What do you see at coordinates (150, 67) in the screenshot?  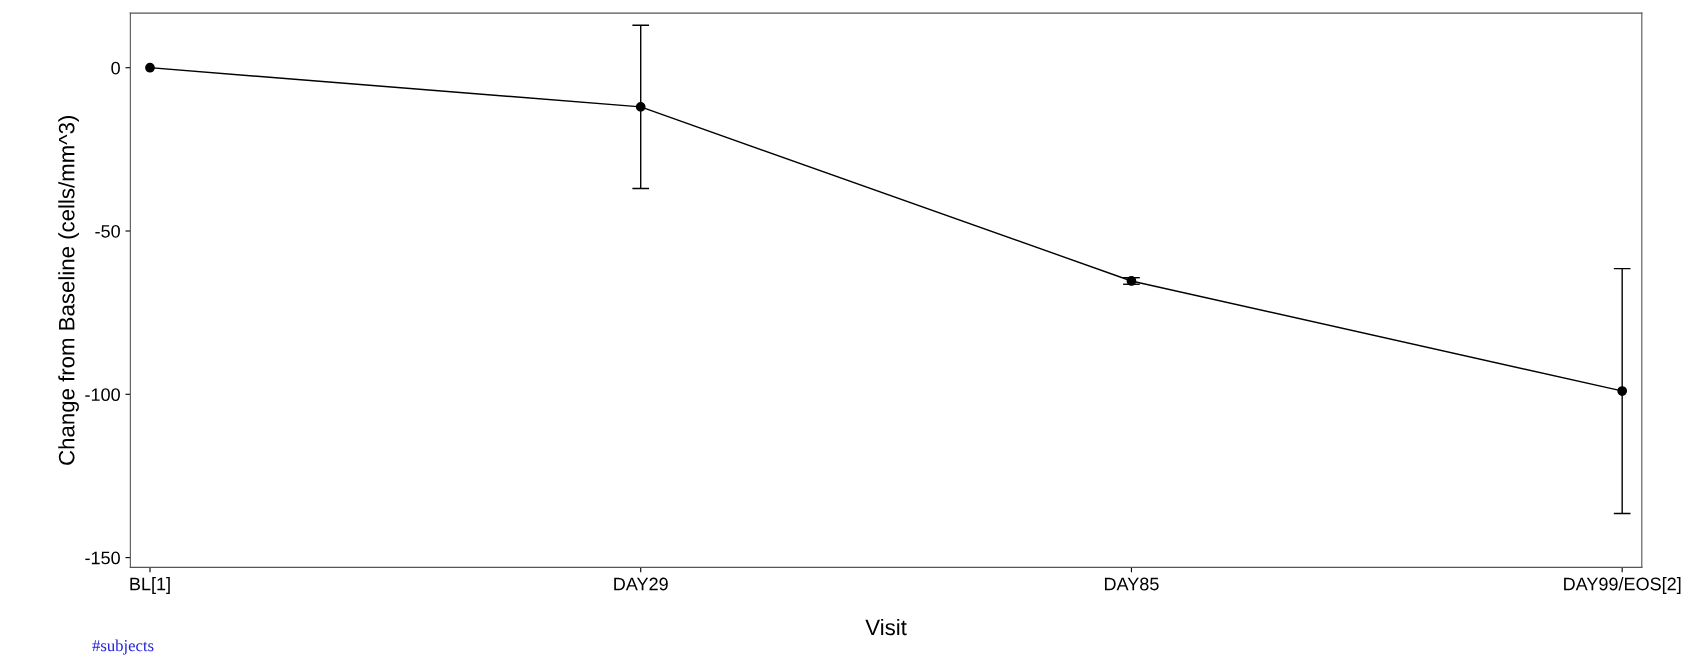 I see `point` at bounding box center [150, 67].